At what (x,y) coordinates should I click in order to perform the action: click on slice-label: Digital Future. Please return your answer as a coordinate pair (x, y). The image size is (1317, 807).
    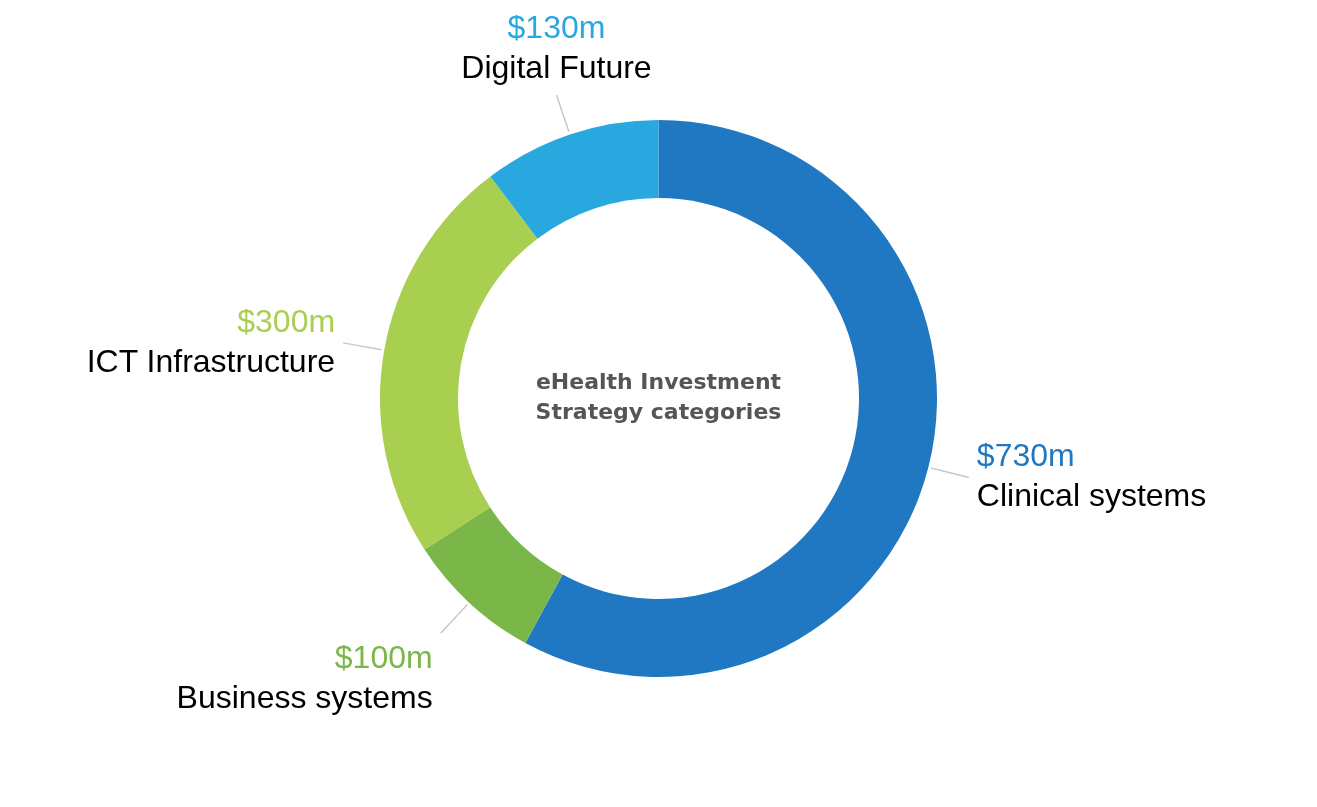
    Looking at the image, I should click on (556, 66).